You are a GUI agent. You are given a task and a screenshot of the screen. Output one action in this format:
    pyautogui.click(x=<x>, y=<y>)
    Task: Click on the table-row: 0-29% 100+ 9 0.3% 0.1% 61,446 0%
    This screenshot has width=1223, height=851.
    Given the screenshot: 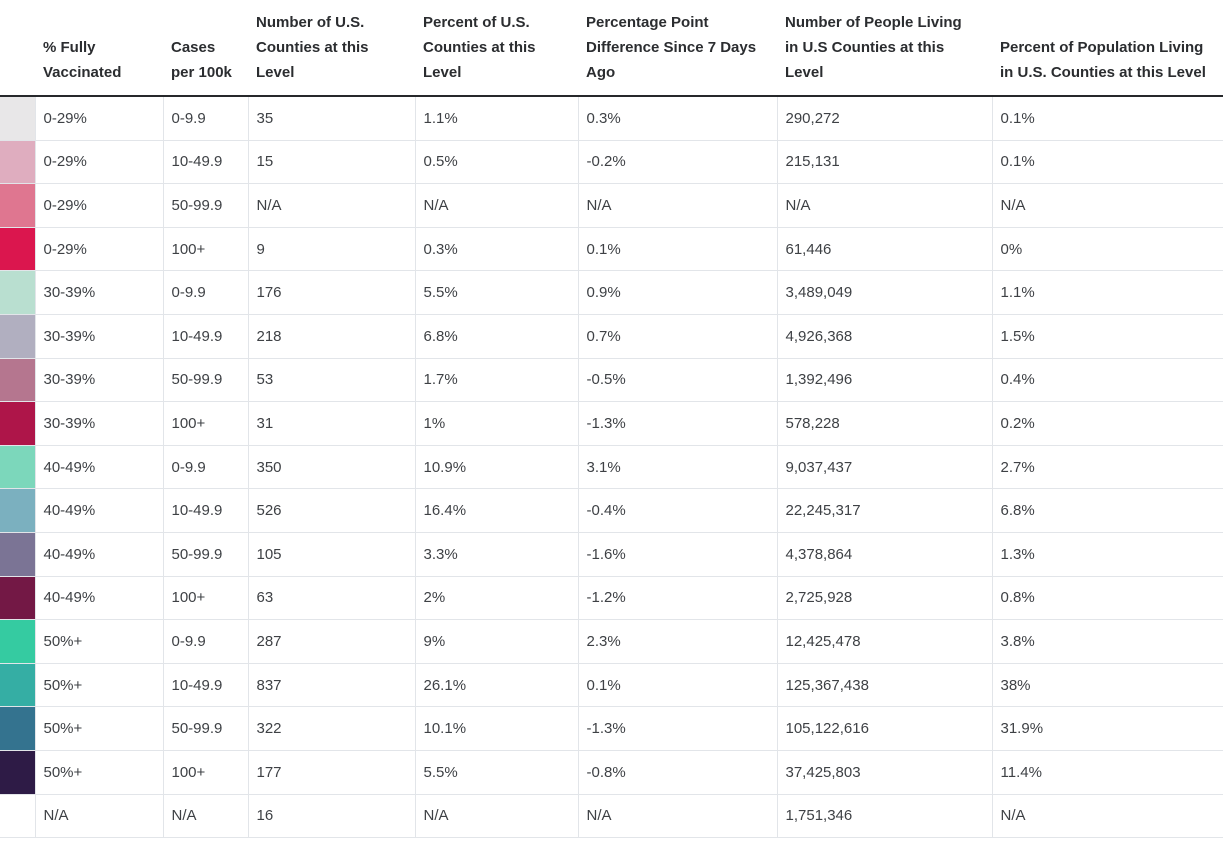 What is the action you would take?
    pyautogui.click(x=611, y=249)
    